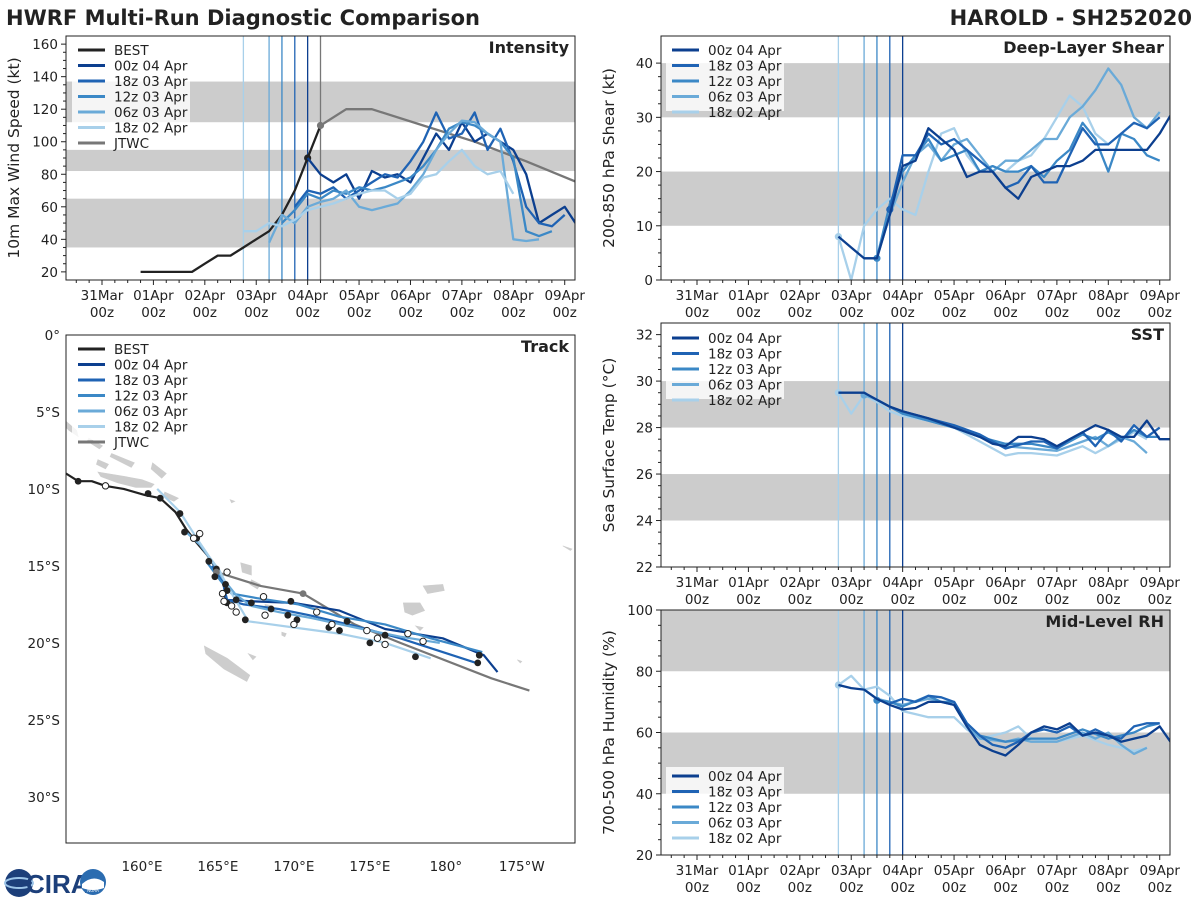 The image size is (1200, 900). I want to click on cira-logo: CIRA NOAA, so click(55, 884).